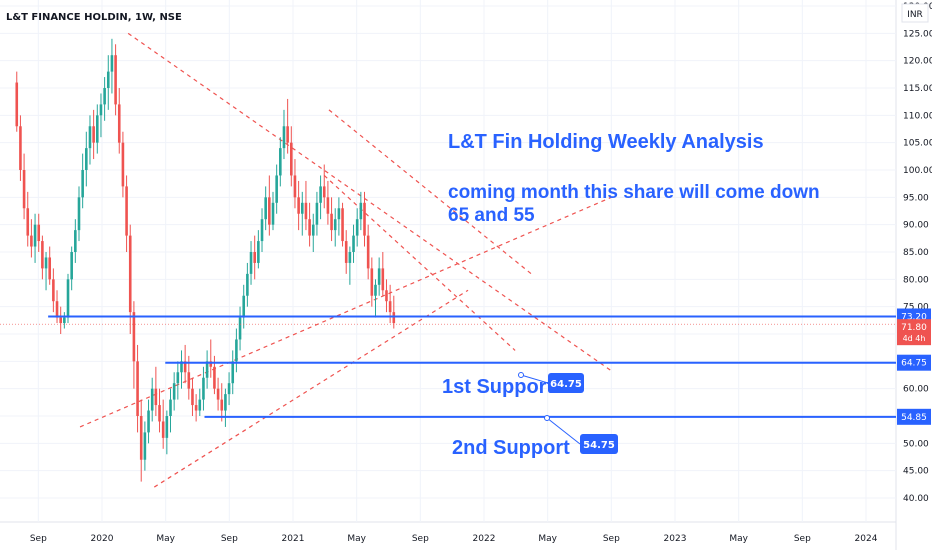 This screenshot has height=550, width=932. I want to click on trend-down-lower, so click(419, 263).